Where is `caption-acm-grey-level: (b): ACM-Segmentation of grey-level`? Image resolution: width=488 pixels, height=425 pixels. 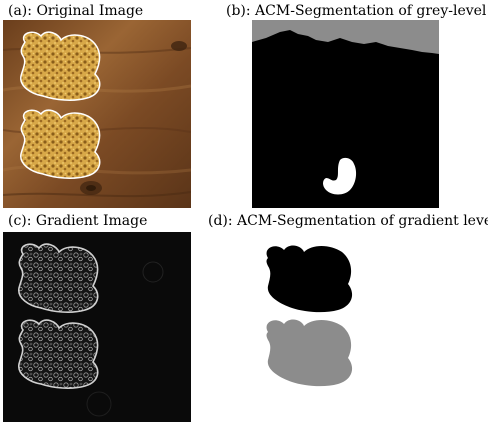
caption-acm-grey-level: (b): ACM-Segmentation of grey-level is located at coordinates (356, 11).